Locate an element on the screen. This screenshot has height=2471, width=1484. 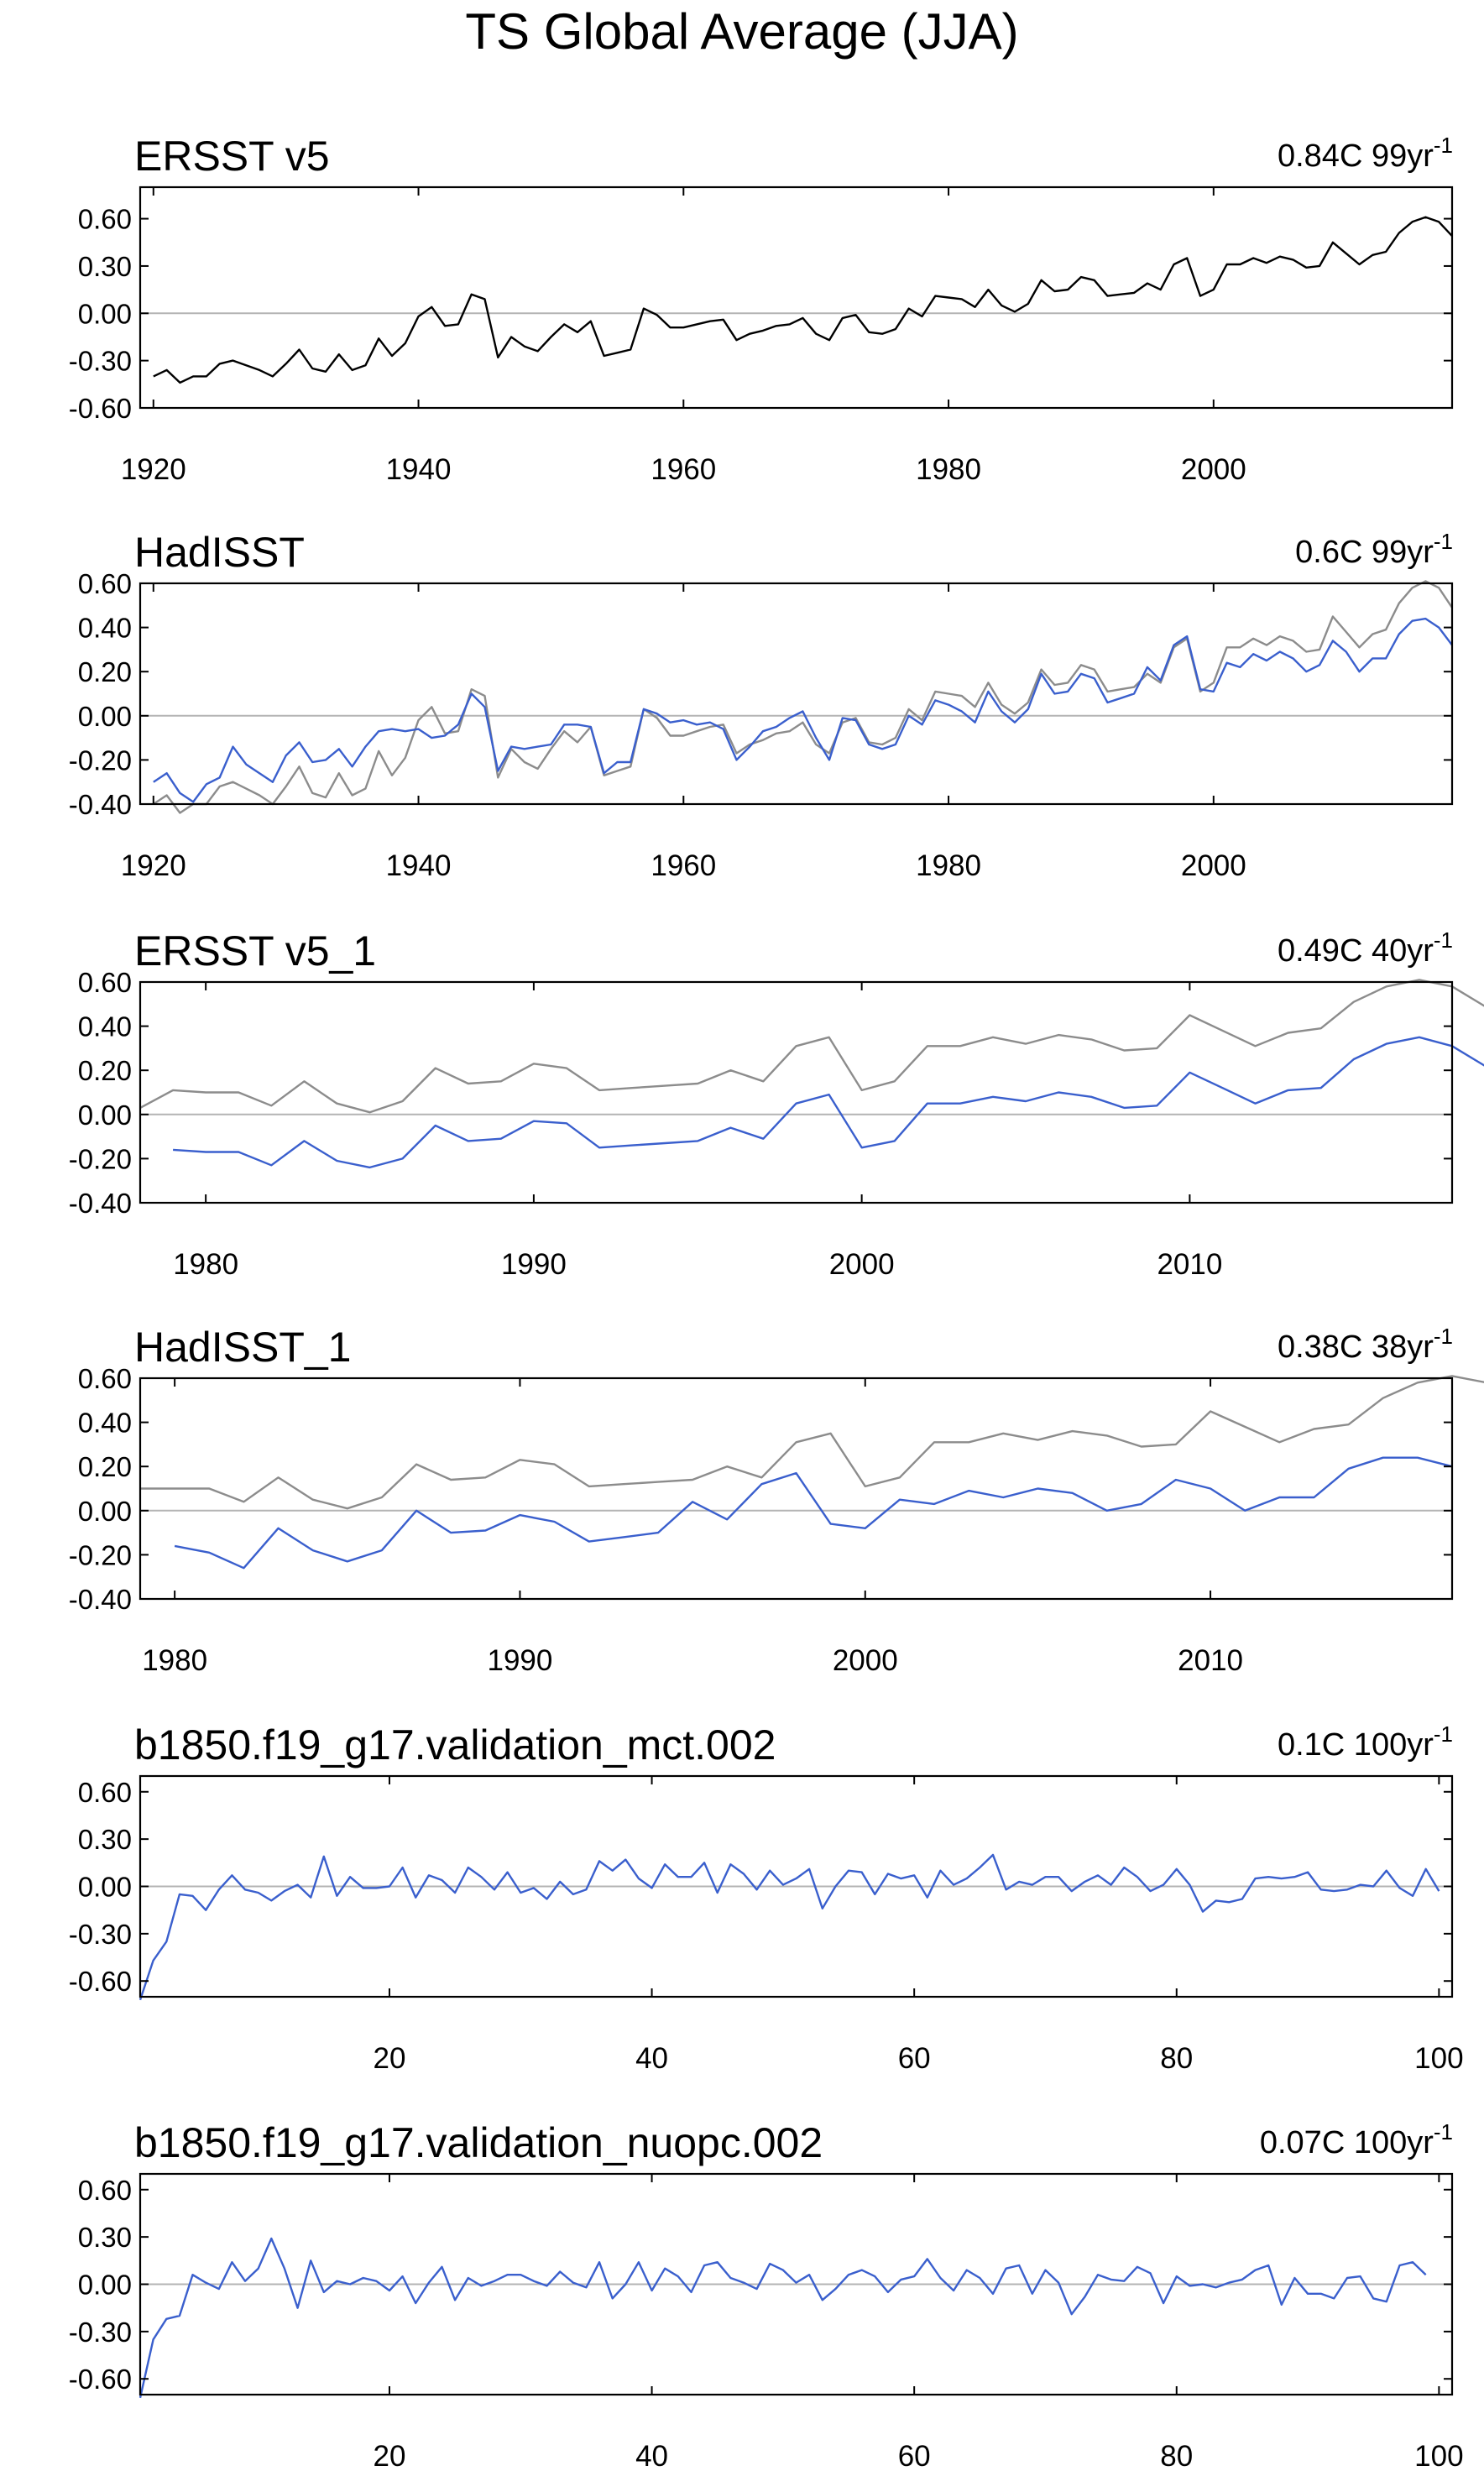
series-line-black is located at coordinates (803, 300).